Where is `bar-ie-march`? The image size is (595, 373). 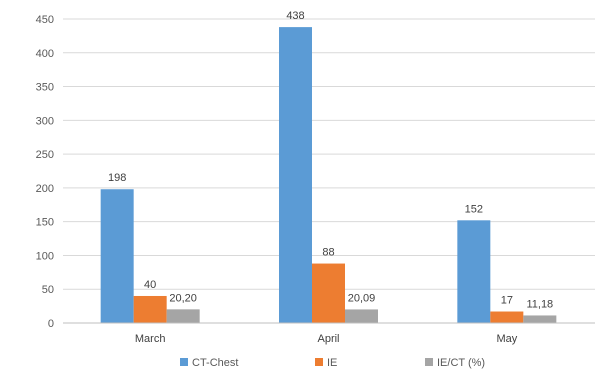 bar-ie-march is located at coordinates (150, 309).